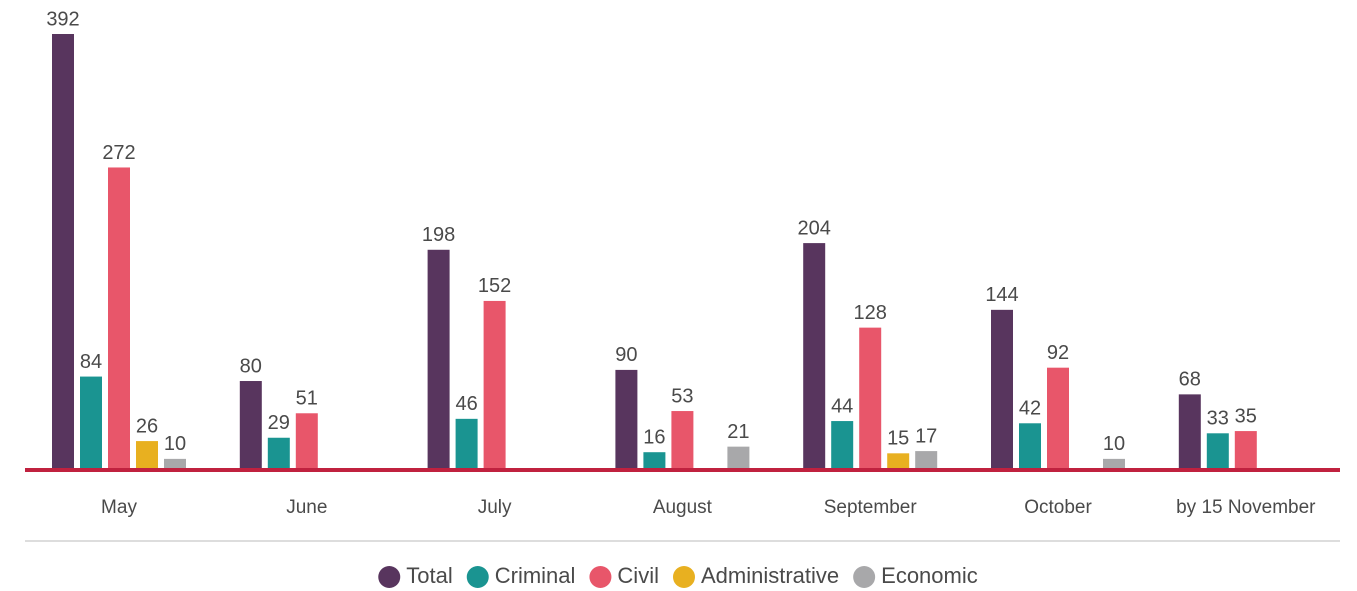  I want to click on x-tick-label: May, so click(119, 507).